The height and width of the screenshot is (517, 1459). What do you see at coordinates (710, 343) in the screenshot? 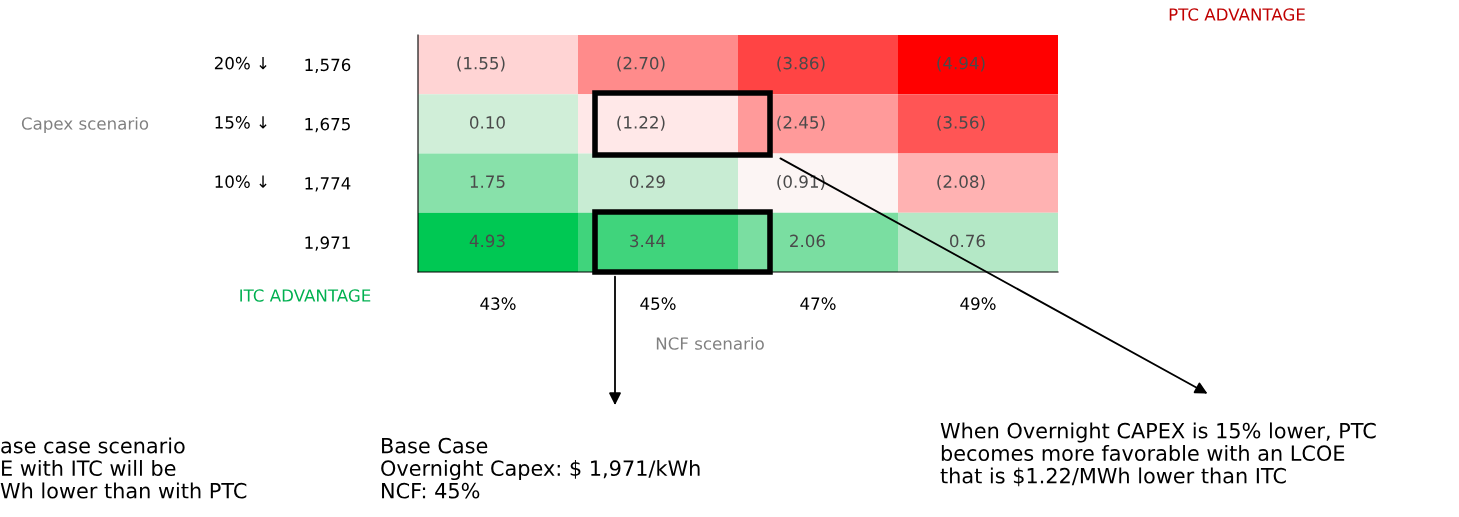
I see `x-axis-title: NCF scenario` at bounding box center [710, 343].